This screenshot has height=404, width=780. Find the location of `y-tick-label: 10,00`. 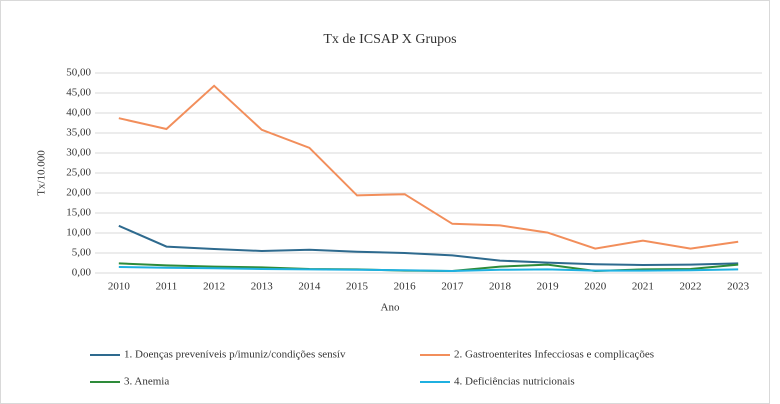

y-tick-label: 10,00 is located at coordinates (78, 233).